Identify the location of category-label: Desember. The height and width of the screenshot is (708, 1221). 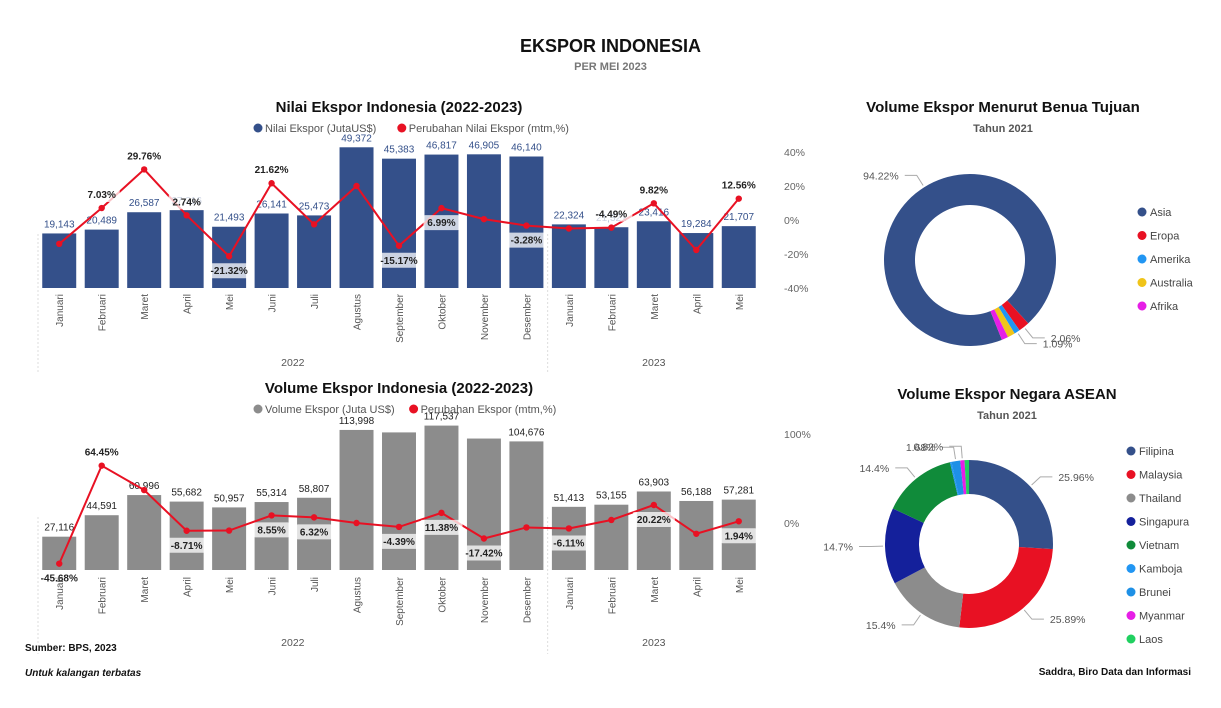
(527, 599).